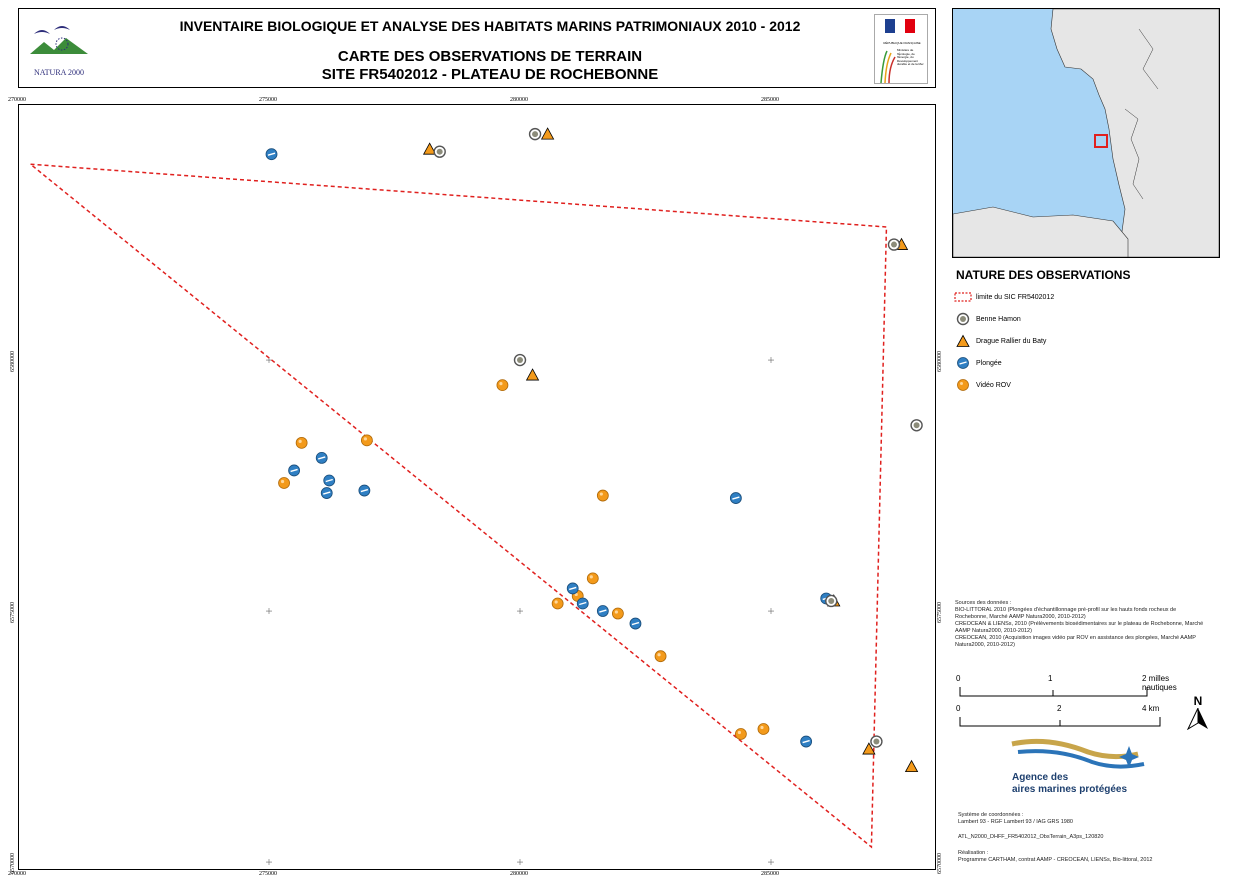 Image resolution: width=1235 pixels, height=878 pixels. I want to click on y-tick-left: 6575000, so click(13, 613).